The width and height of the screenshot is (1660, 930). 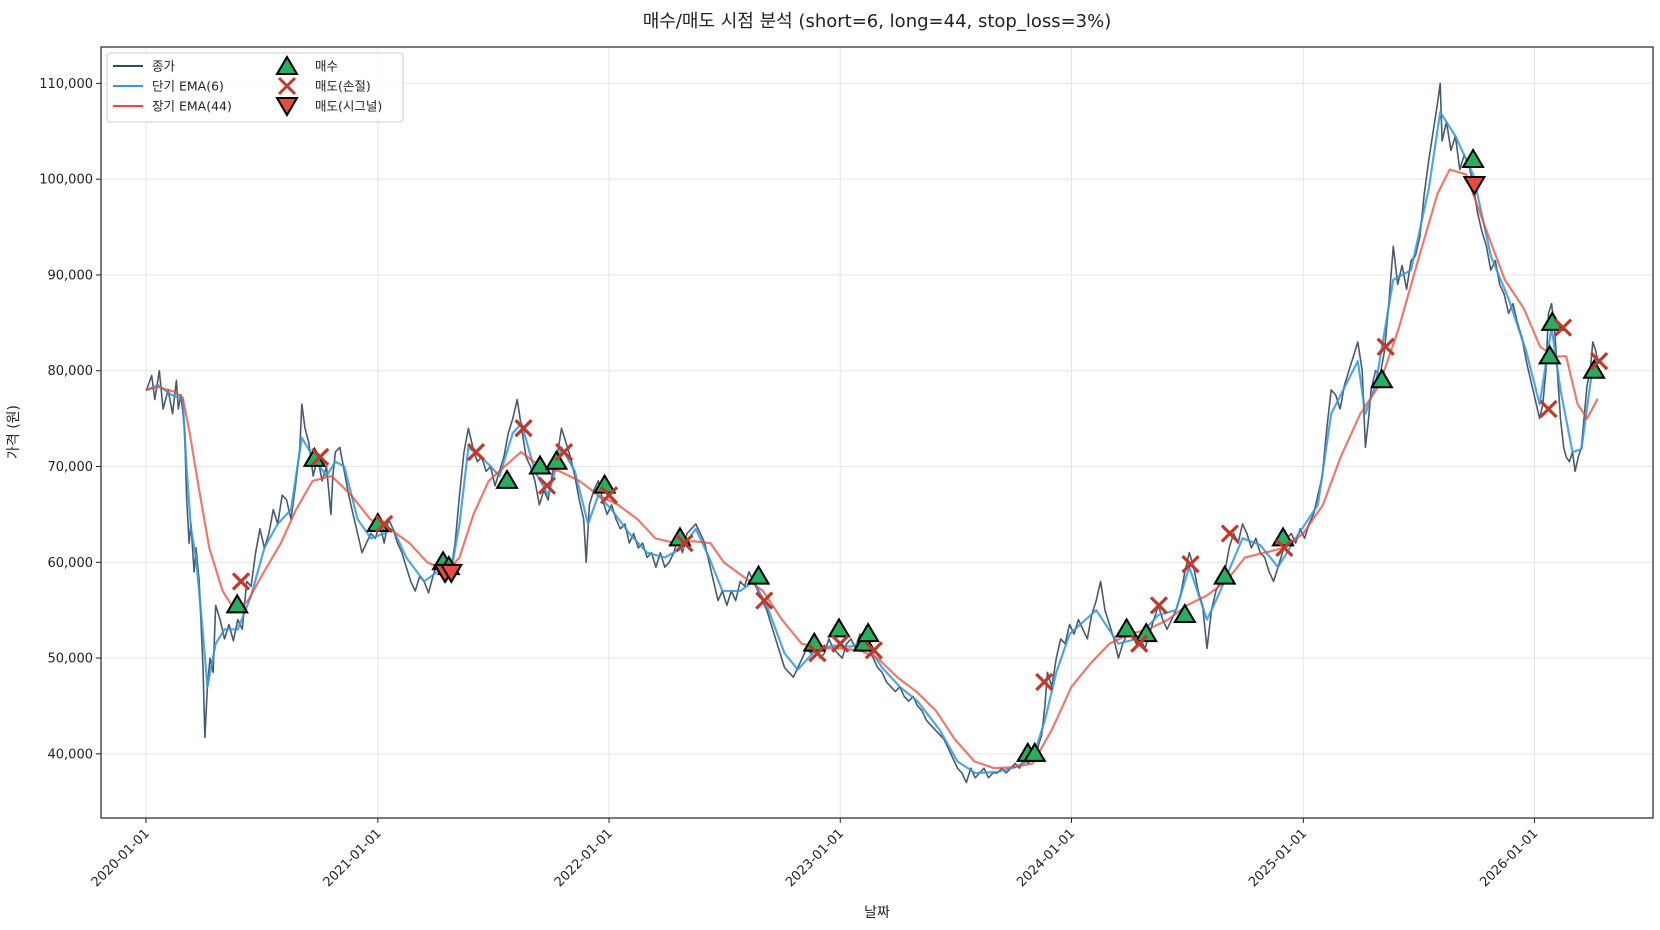 I want to click on y-tick-label: 70,000, so click(x=71, y=467).